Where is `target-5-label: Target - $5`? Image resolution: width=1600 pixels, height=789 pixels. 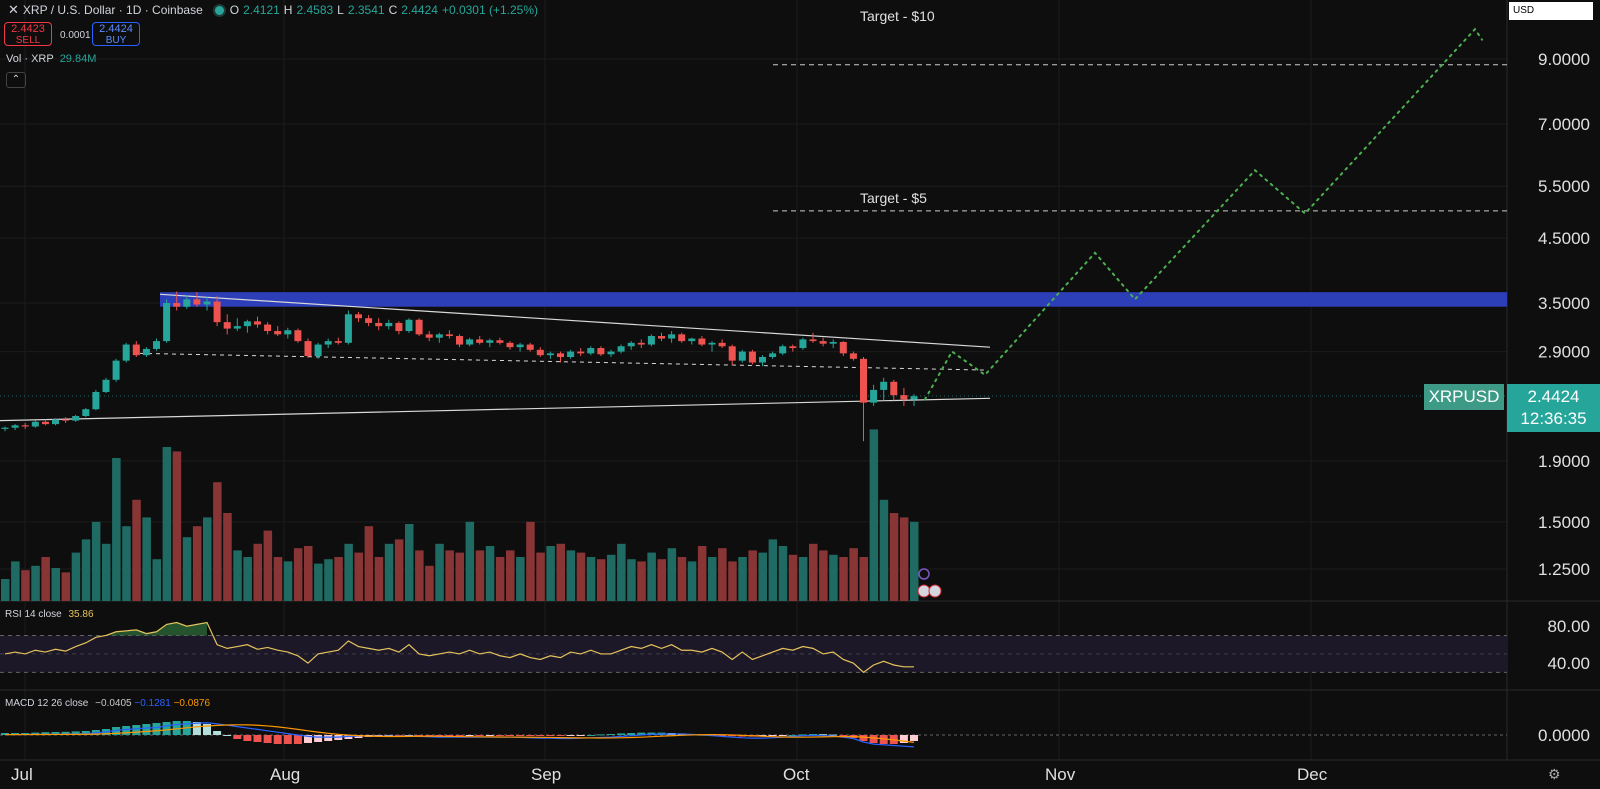
target-5-label: Target - $5 is located at coordinates (893, 198).